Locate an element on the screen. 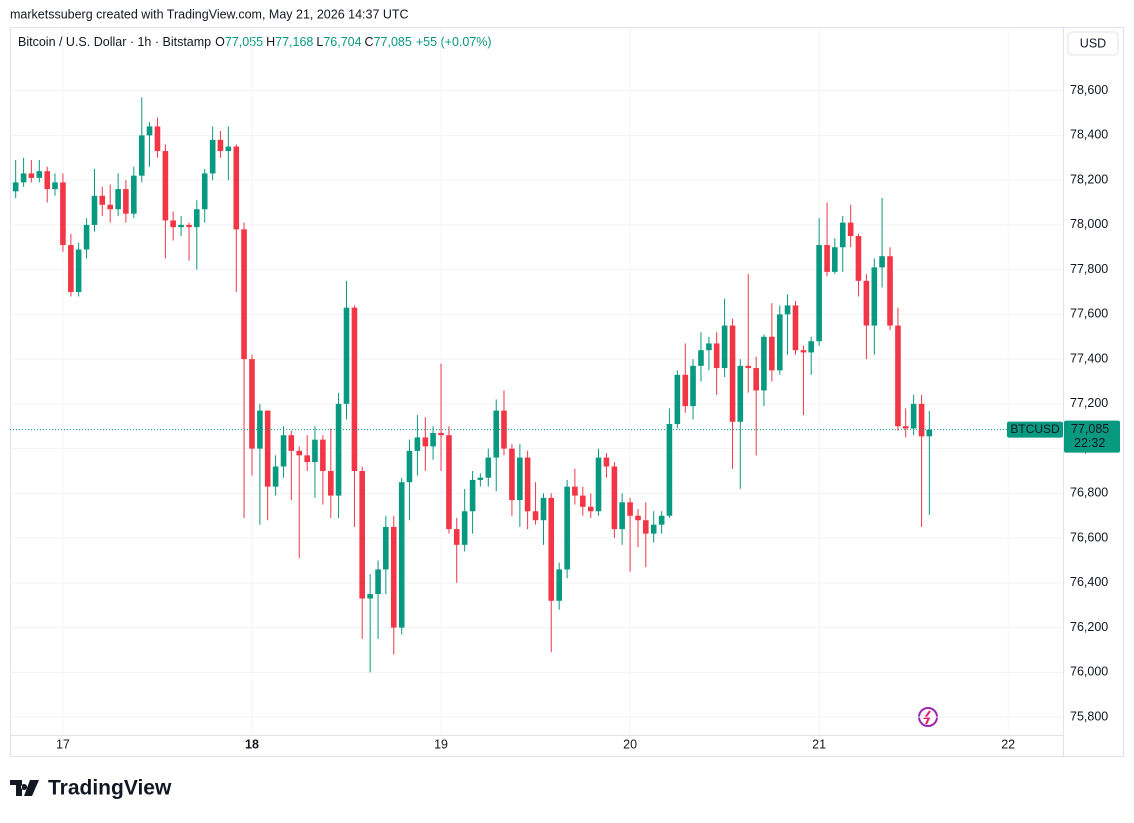 The width and height of the screenshot is (1134, 823). brand-logo is located at coordinates (24, 788).